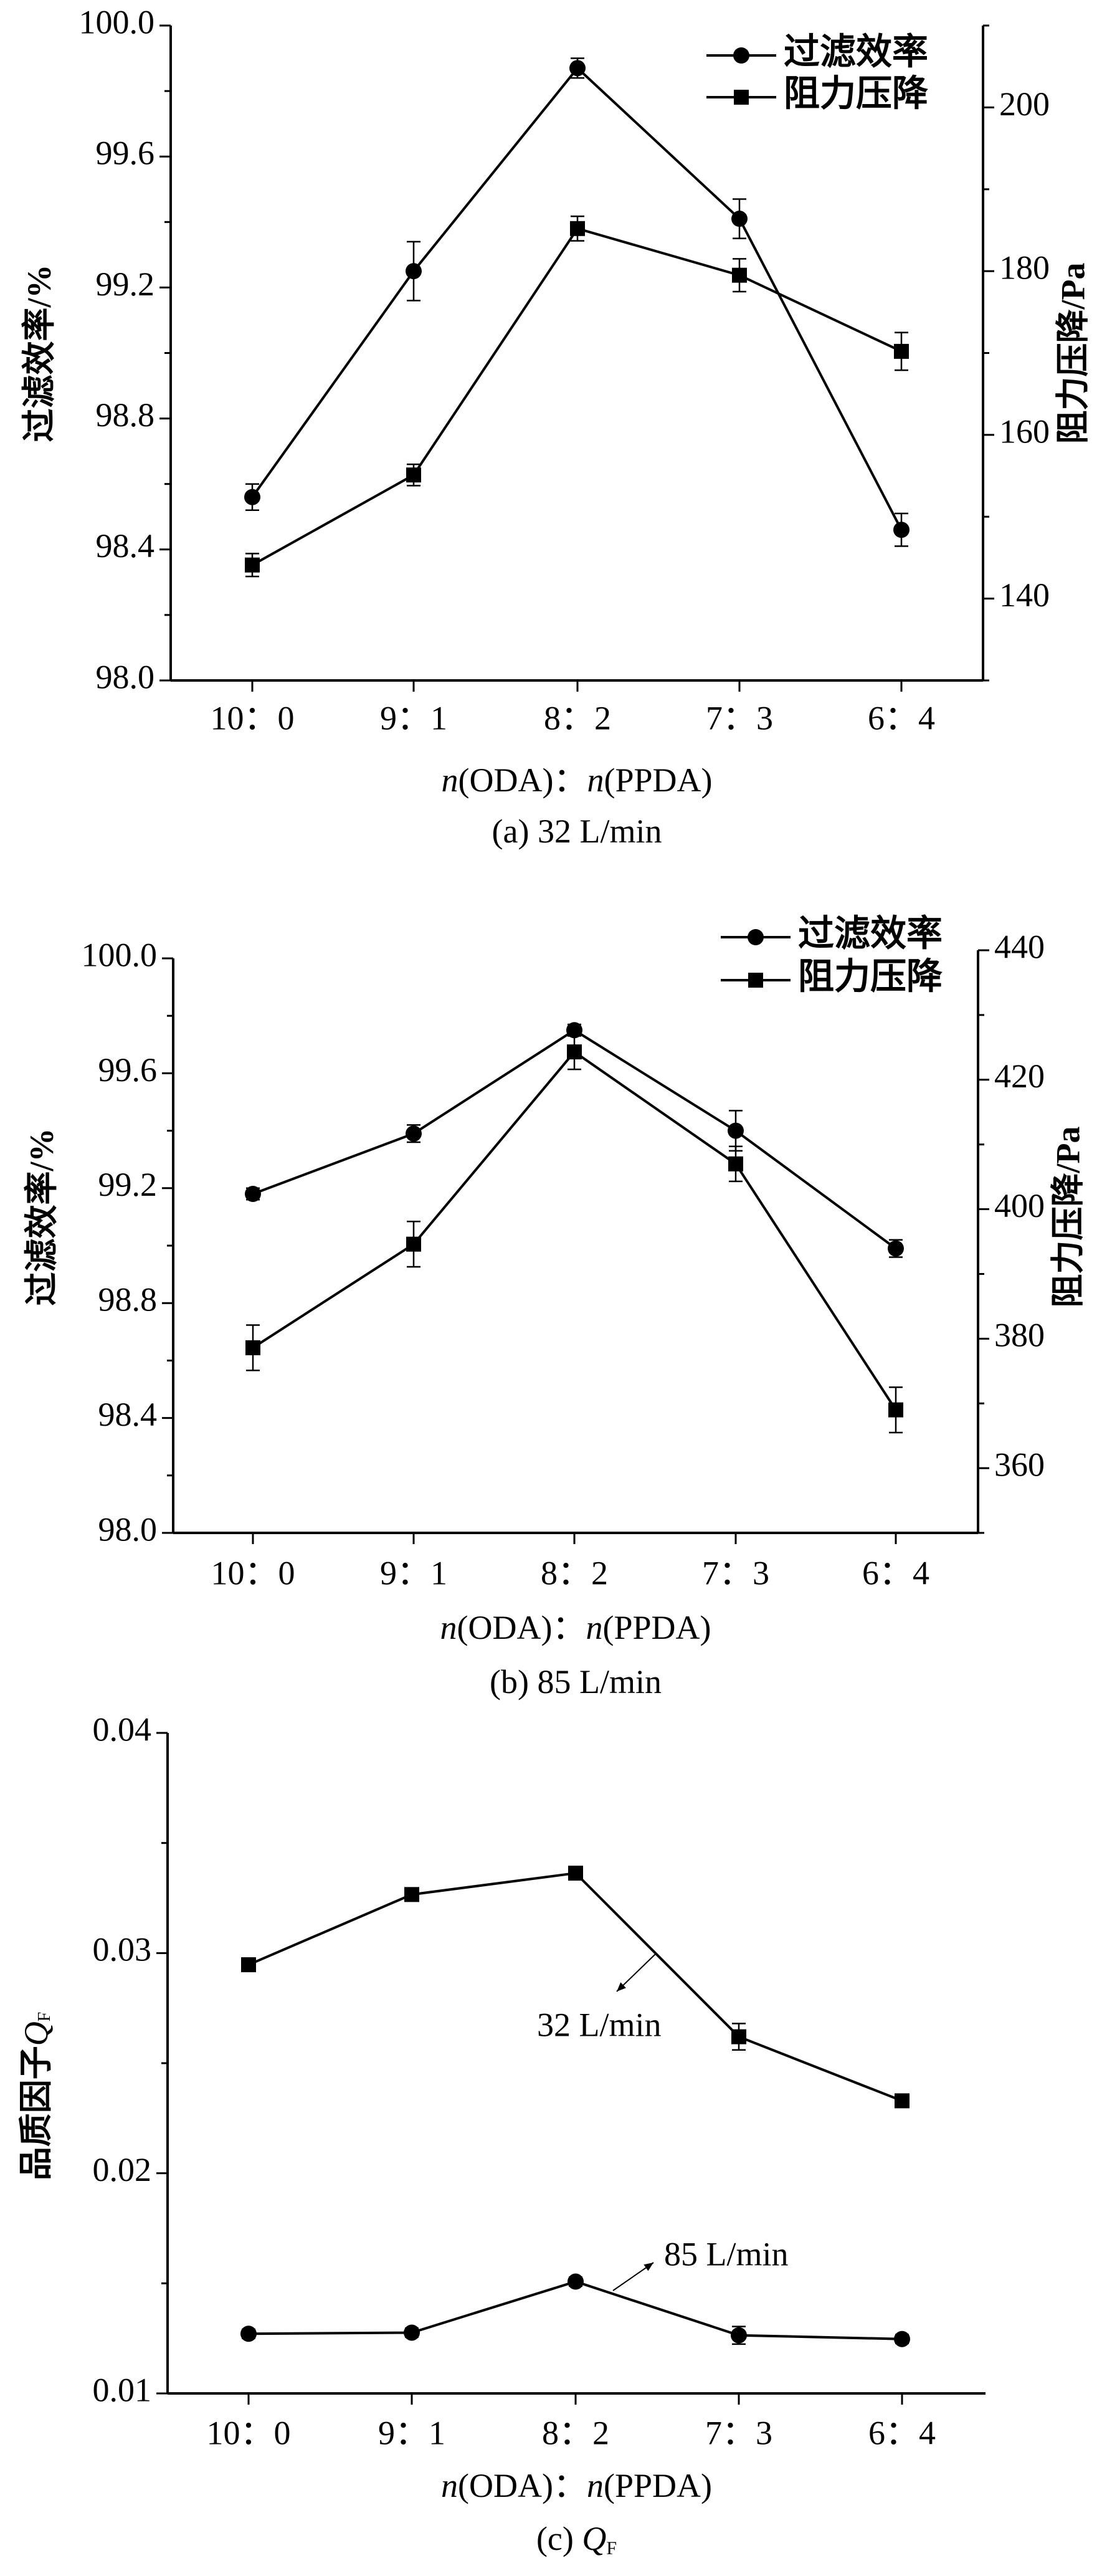 The image size is (1102, 2576). I want to click on y-tick-label: 0.01, so click(123, 2389).